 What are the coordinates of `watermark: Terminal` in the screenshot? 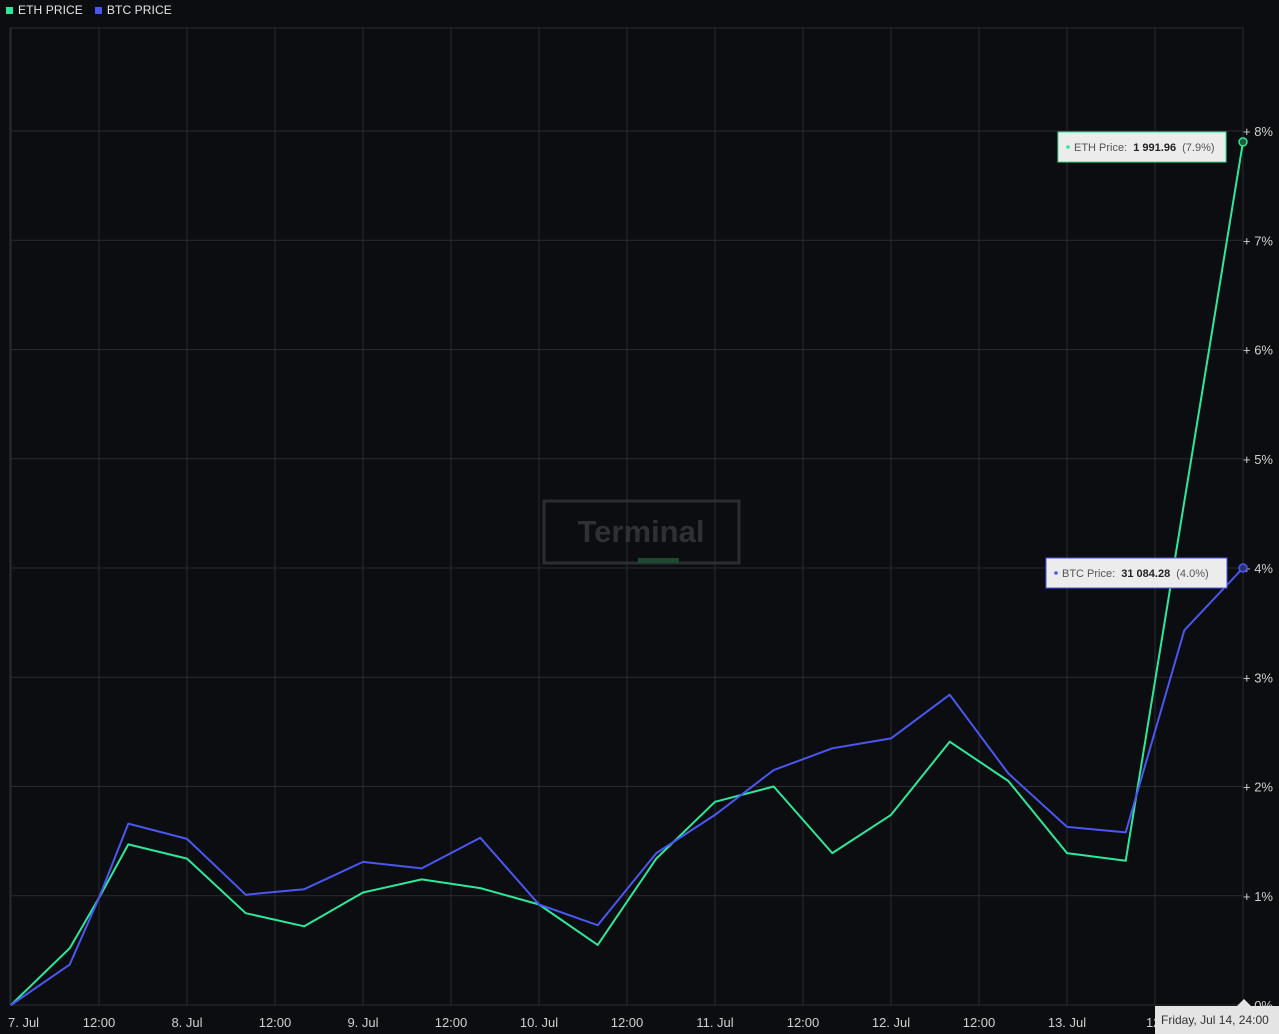 It's located at (641, 532).